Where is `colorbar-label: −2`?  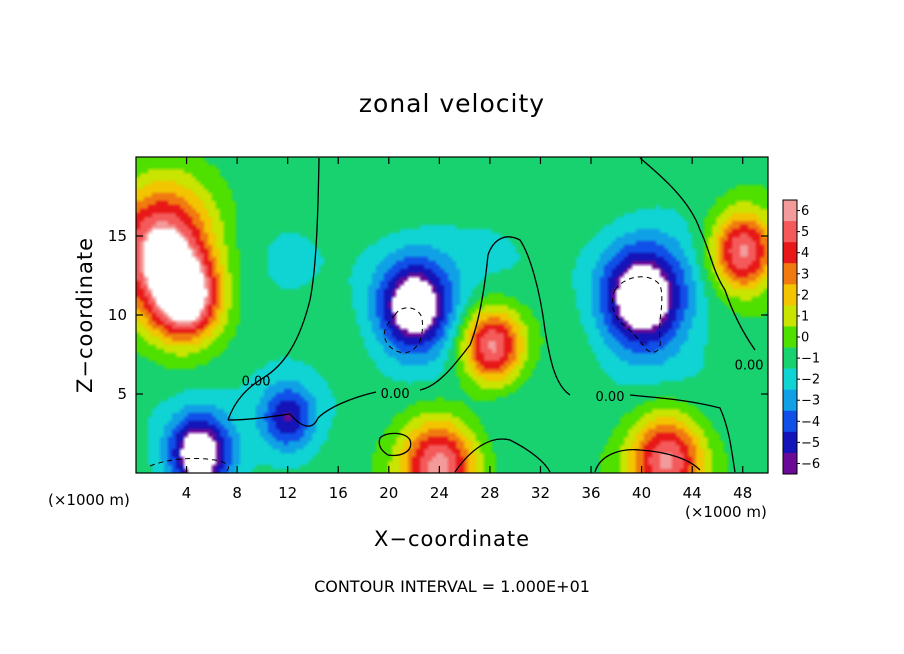 colorbar-label: −2 is located at coordinates (810, 380).